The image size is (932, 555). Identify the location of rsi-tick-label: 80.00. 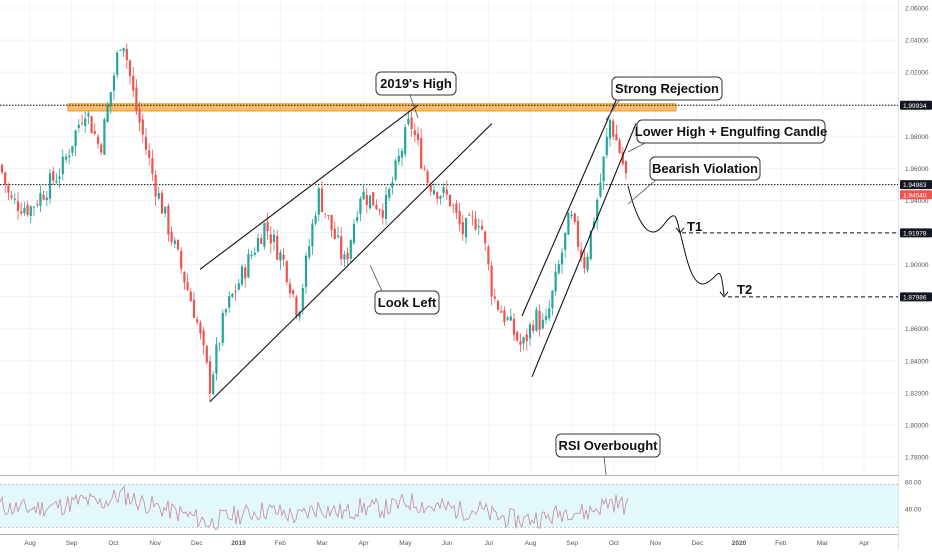
(913, 483).